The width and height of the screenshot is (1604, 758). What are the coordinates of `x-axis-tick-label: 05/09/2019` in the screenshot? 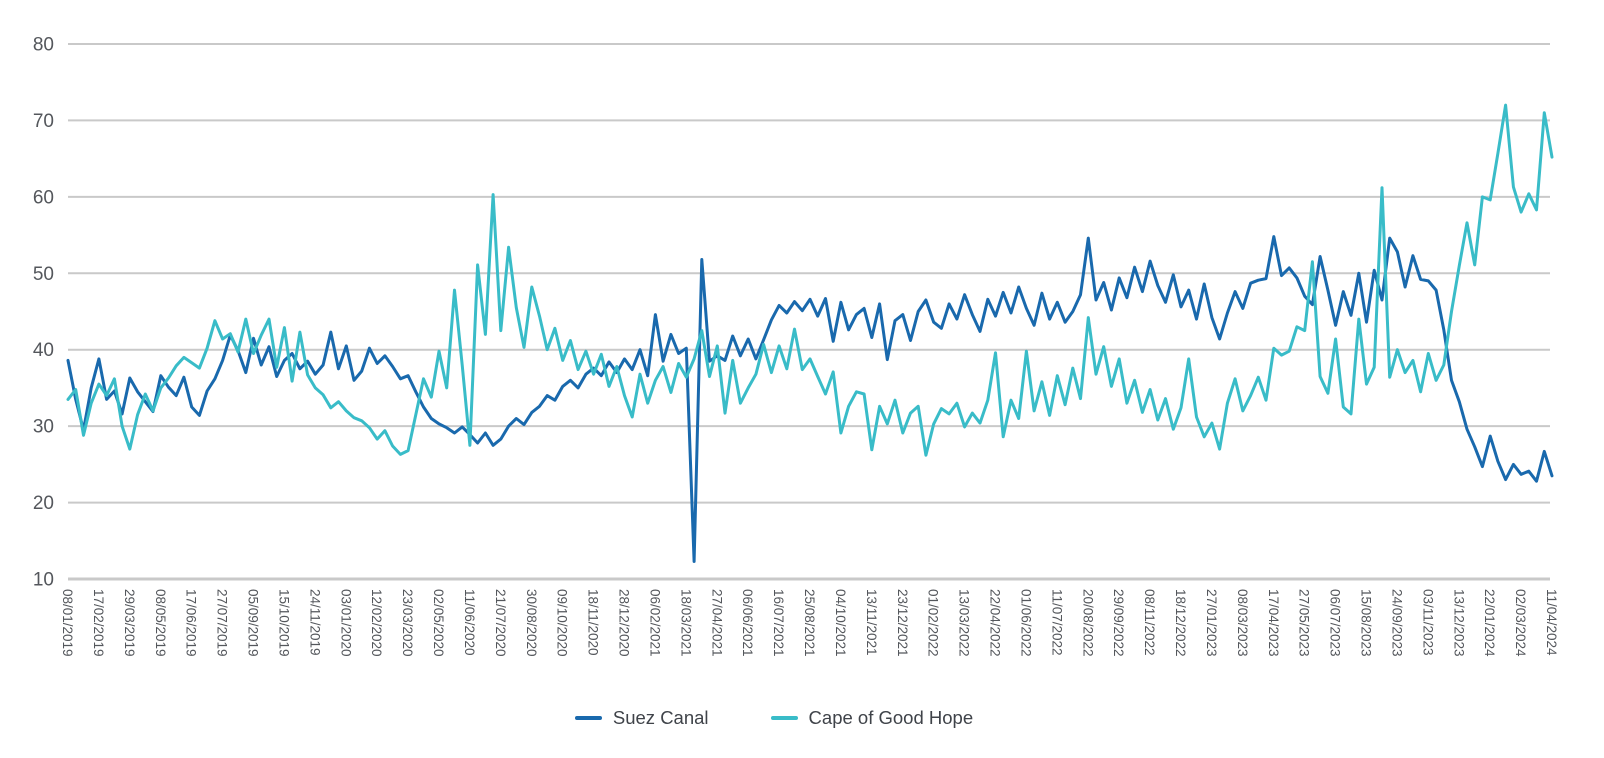 It's located at (253, 623).